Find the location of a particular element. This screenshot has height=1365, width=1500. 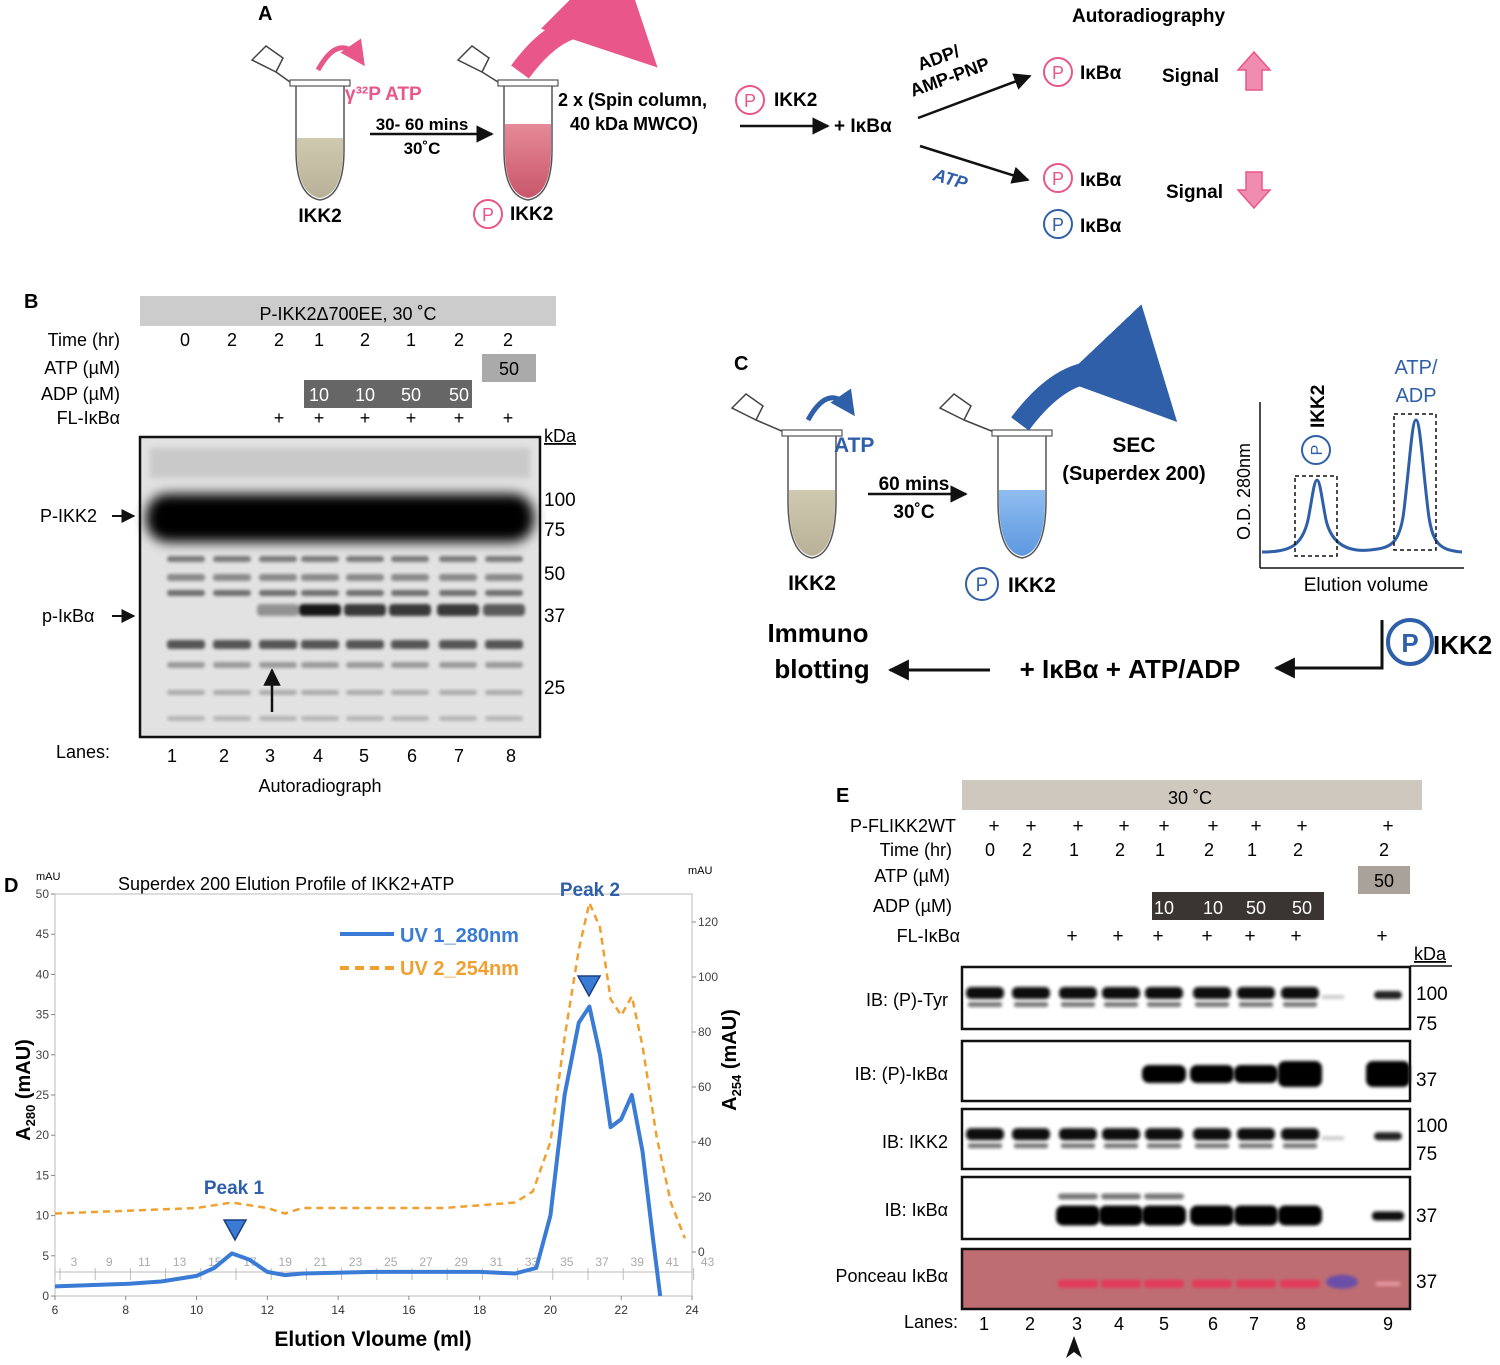

spin-line2: 40 kDa MWCO) is located at coordinates (634, 124).